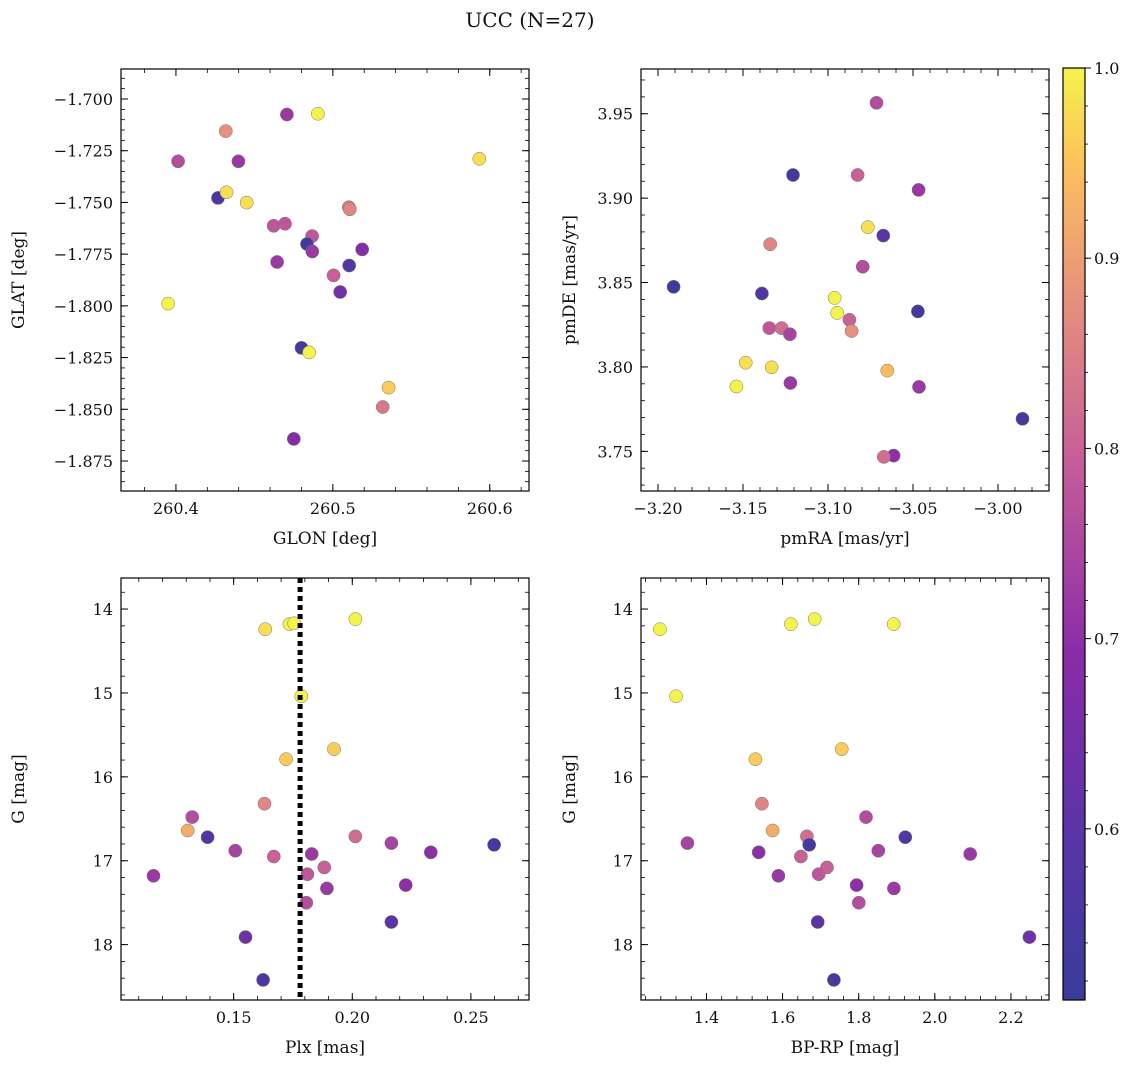 The height and width of the screenshot is (1068, 1136). What do you see at coordinates (333, 508) in the screenshot?
I see `x-tick-label: 260.5` at bounding box center [333, 508].